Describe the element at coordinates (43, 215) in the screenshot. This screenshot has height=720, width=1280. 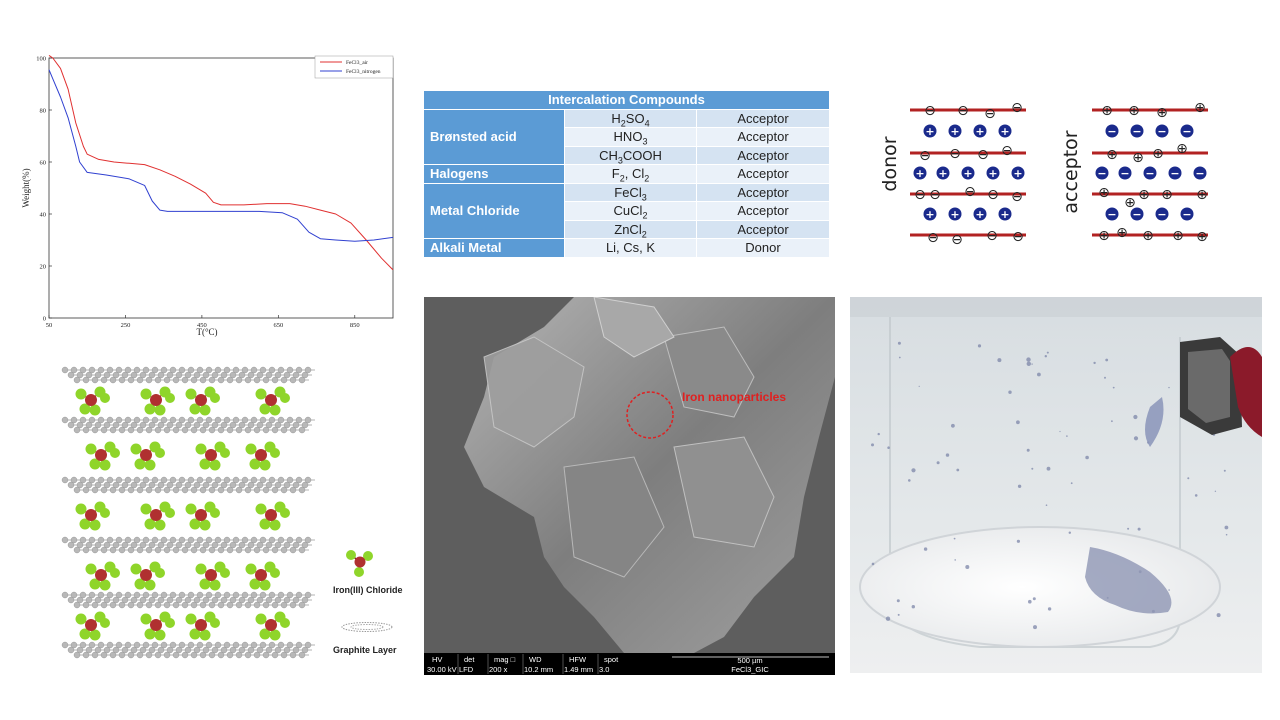
I see `y-tick-label: 40` at that location.